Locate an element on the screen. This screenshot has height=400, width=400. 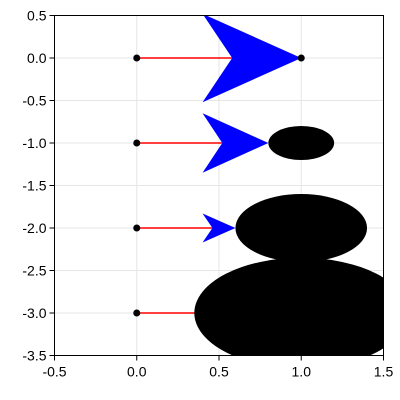
y-tick-label: -2.5 is located at coordinates (34, 271).